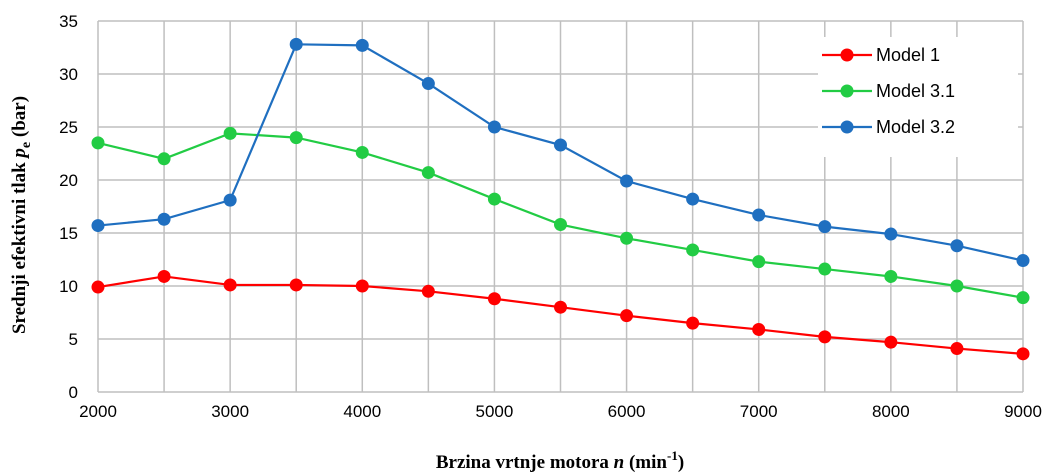 Image resolution: width=1050 pixels, height=473 pixels. Describe the element at coordinates (230, 411) in the screenshot. I see `x-tick-label: 3000` at that location.